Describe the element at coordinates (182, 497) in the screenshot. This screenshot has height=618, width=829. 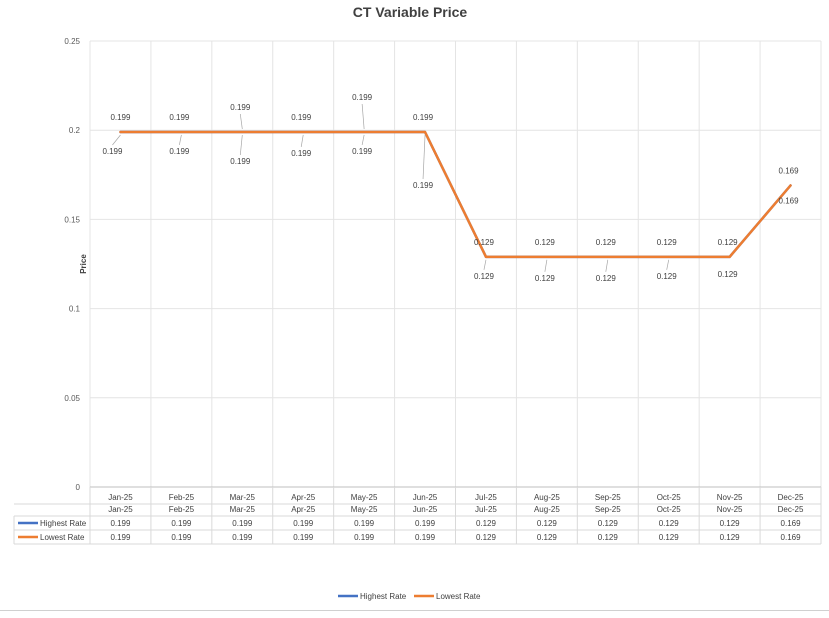
I see `x-tick-label: Feb-25` at that location.